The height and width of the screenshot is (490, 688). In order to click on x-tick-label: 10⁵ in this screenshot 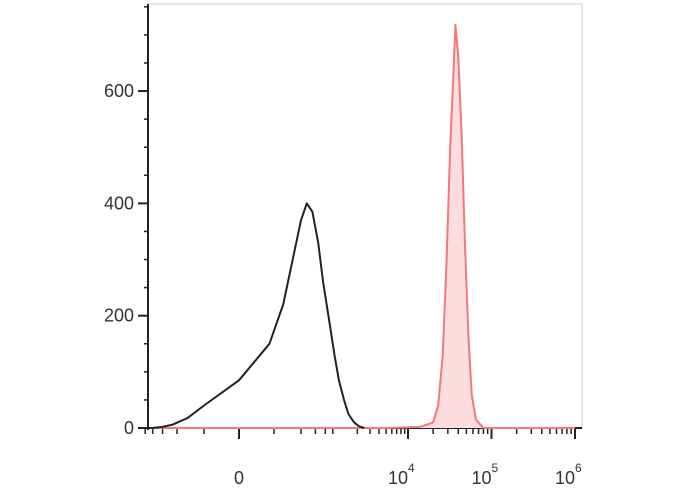, I will do `click(485, 474)`.